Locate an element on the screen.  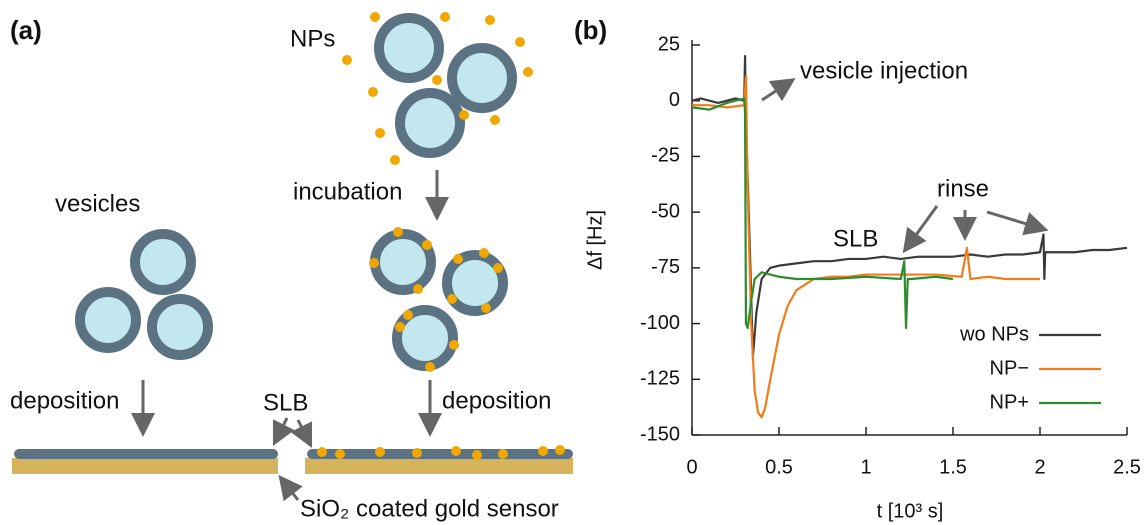
panel-label: (b) is located at coordinates (590, 30).